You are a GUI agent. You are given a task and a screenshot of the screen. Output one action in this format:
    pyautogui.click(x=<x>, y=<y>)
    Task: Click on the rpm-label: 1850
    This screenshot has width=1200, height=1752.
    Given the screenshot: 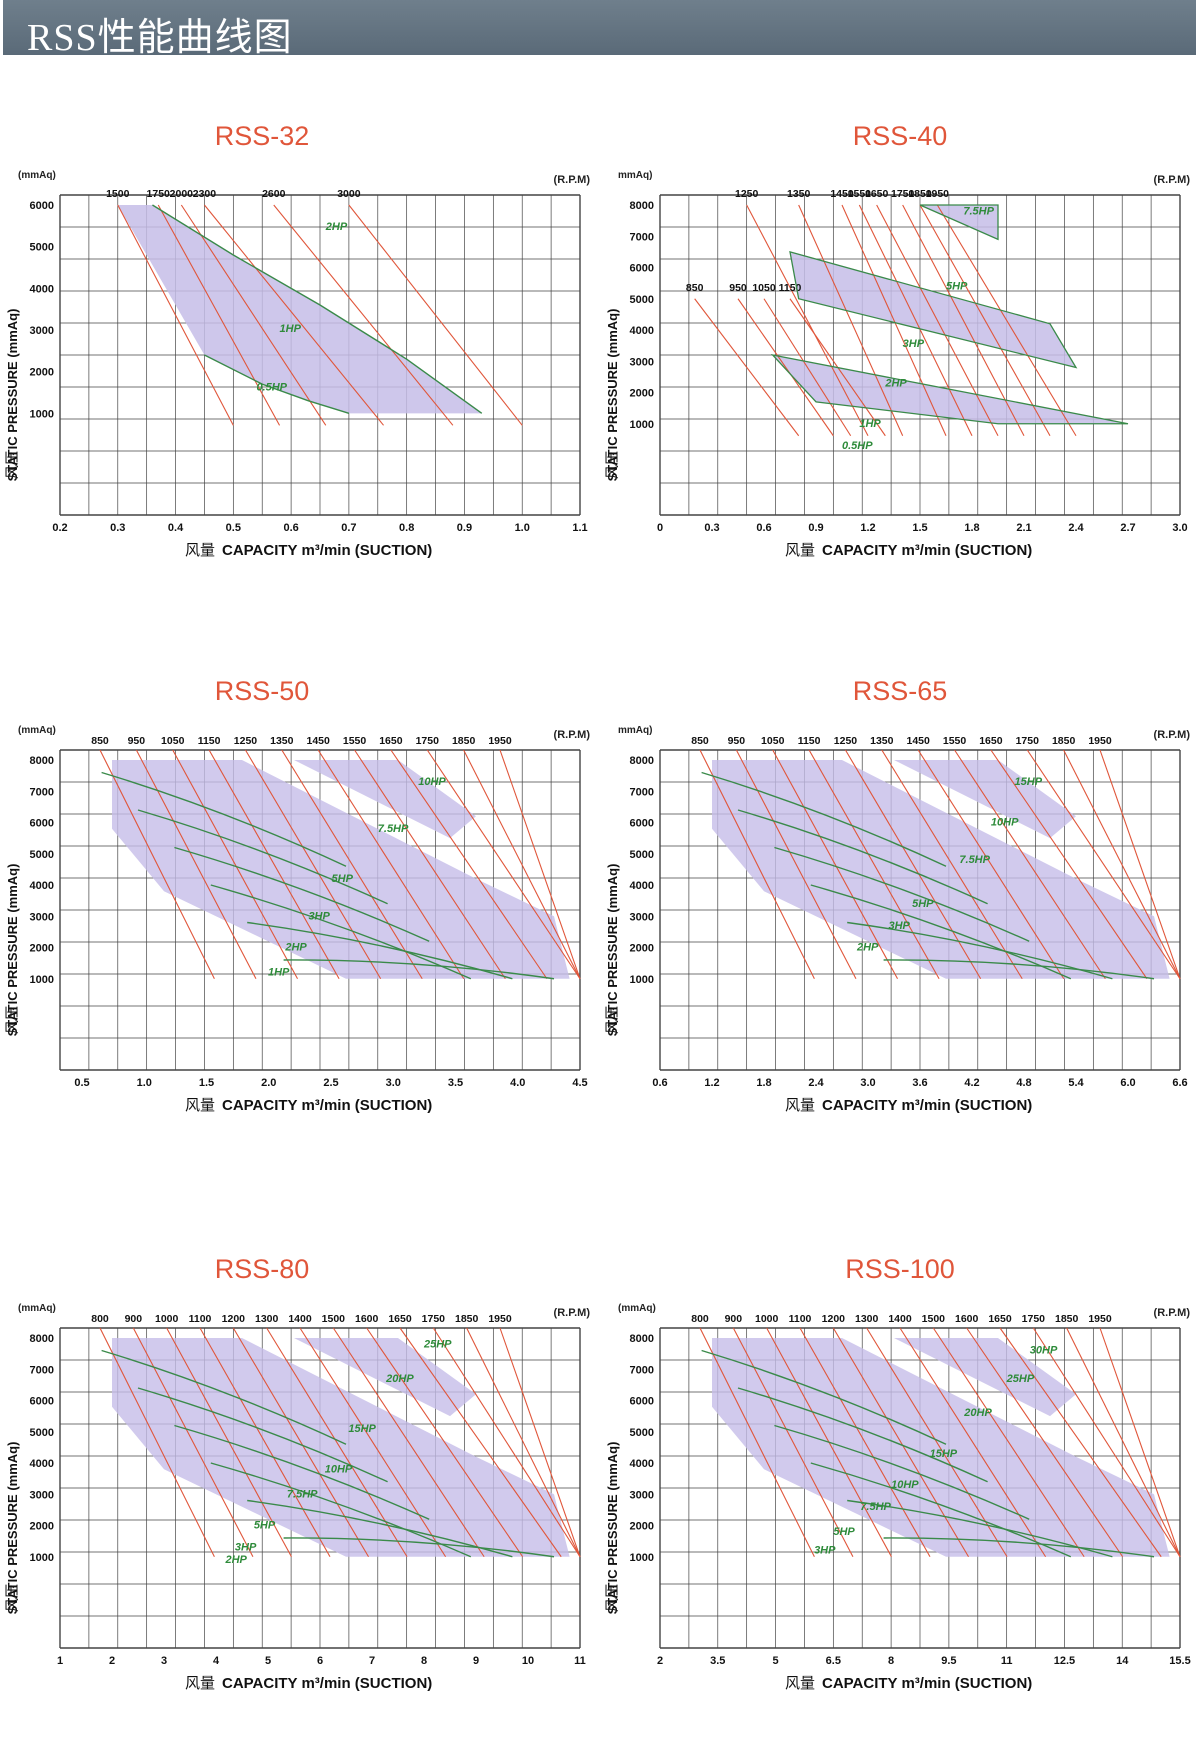 What is the action you would take?
    pyautogui.click(x=1064, y=741)
    